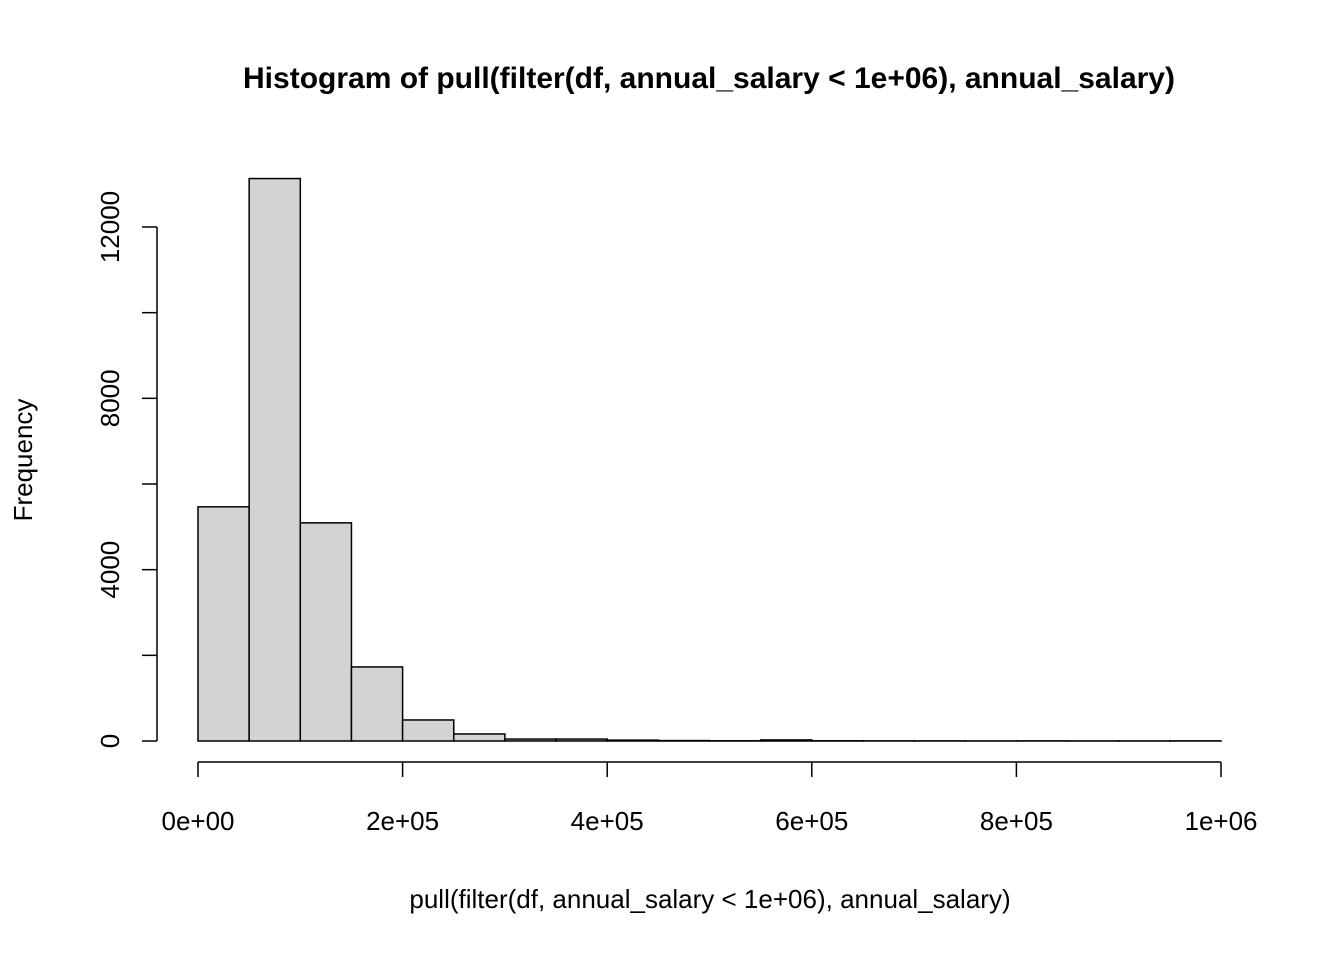 Image resolution: width=1344 pixels, height=960 pixels. I want to click on y-tick-label: 0, so click(110, 741).